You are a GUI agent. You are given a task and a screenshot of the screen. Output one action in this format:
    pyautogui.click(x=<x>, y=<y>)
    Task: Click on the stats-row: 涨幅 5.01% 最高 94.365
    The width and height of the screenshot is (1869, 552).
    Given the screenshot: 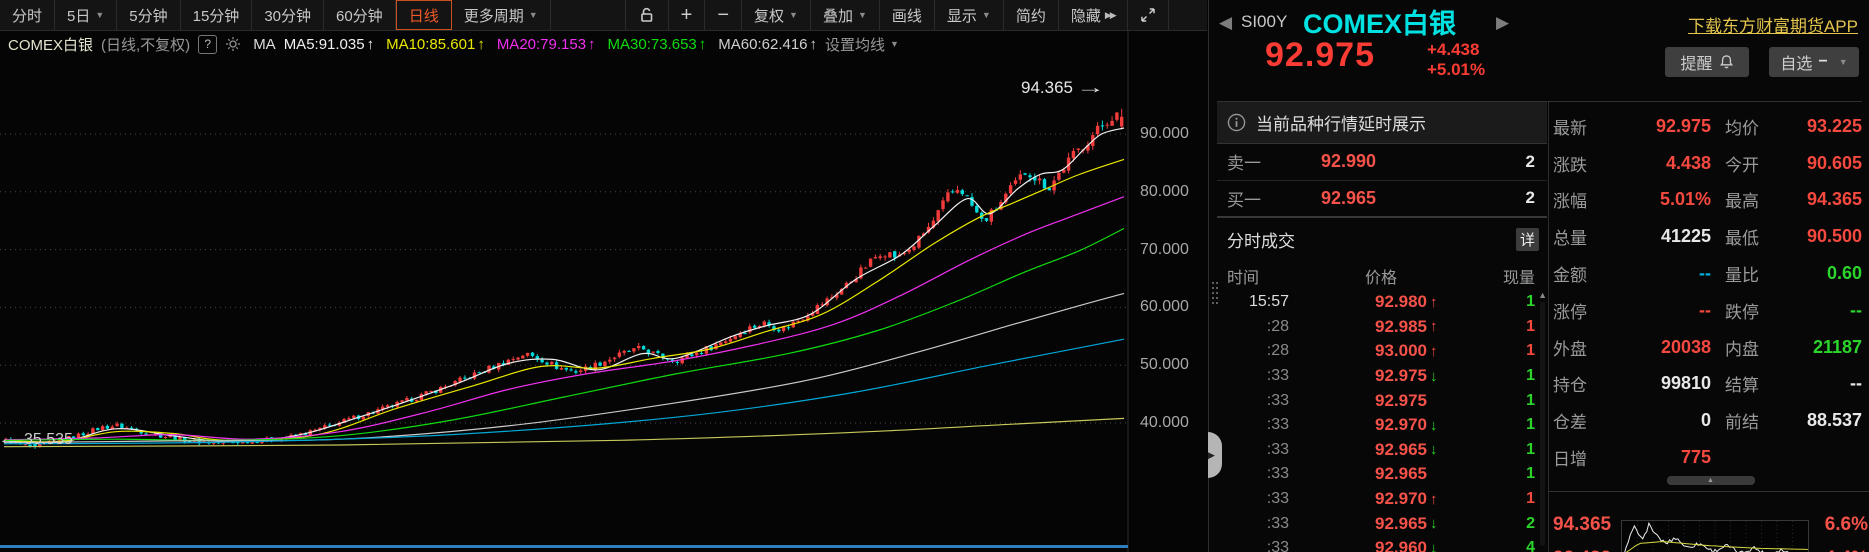 What is the action you would take?
    pyautogui.click(x=1707, y=200)
    